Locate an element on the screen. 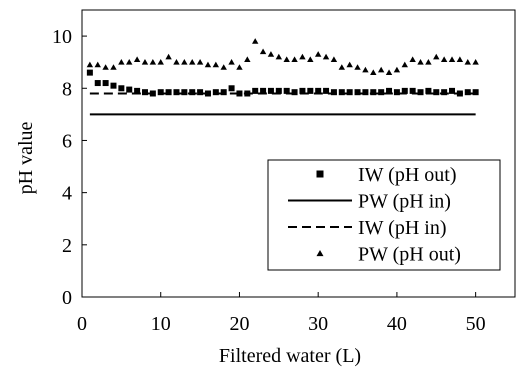  legend-label: PW (pH in) is located at coordinates (404, 202).